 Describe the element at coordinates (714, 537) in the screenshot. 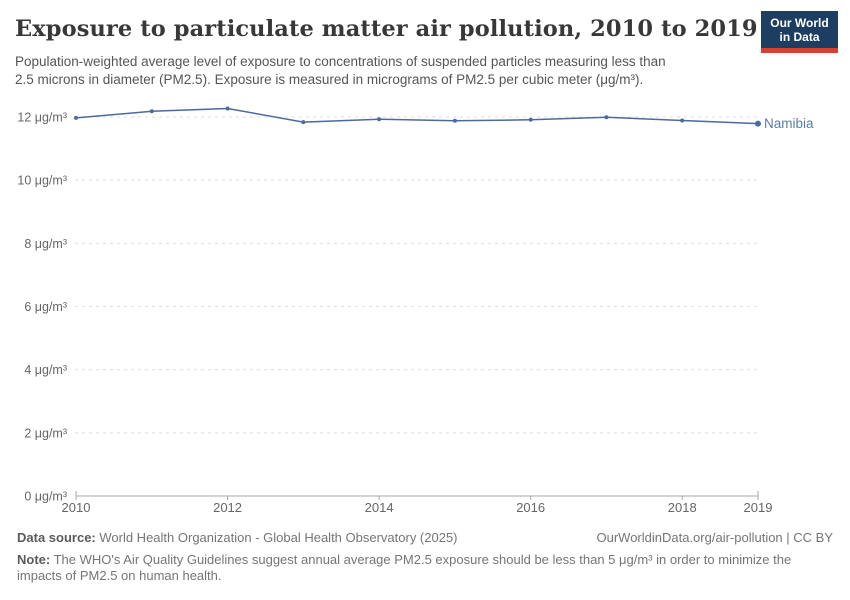

I see `attribution-link: OurWorldinData.org/air-pollution | CC BY` at that location.